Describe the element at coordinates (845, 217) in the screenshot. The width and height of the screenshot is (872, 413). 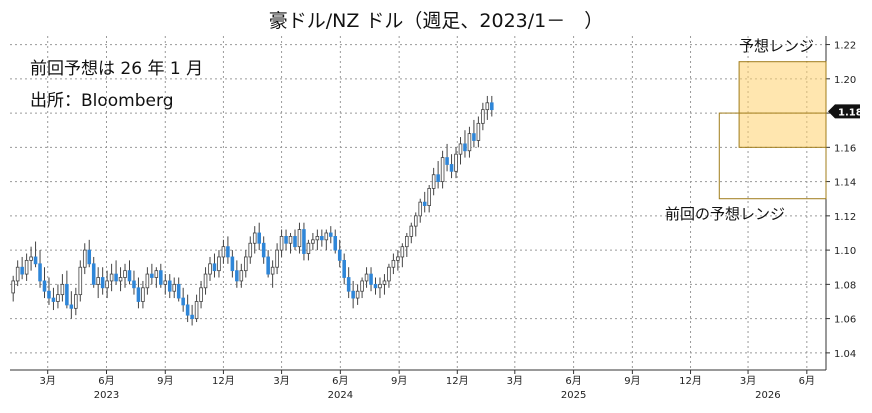
I see `y-tick-label: 1.12` at that location.